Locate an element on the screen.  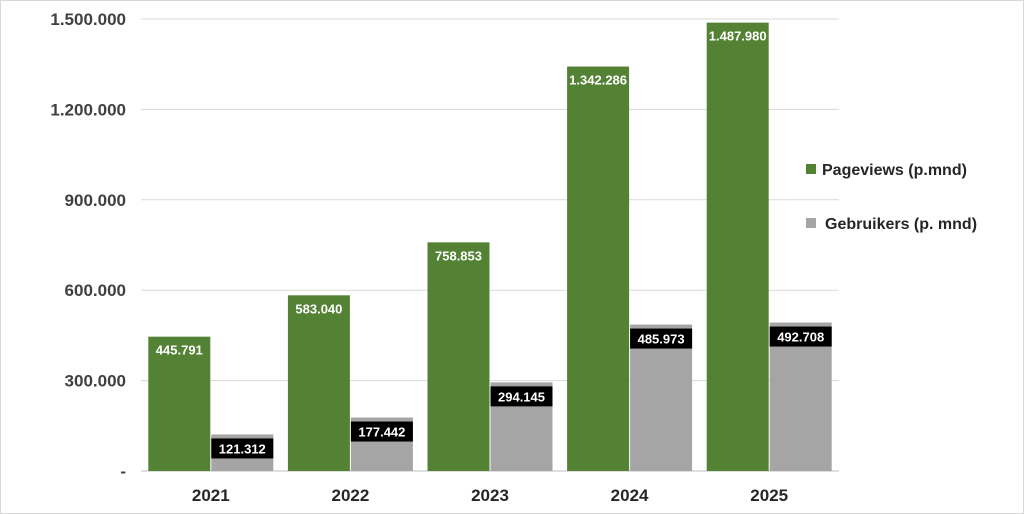
y-tick-label: 1.200.000 is located at coordinates (88, 109).